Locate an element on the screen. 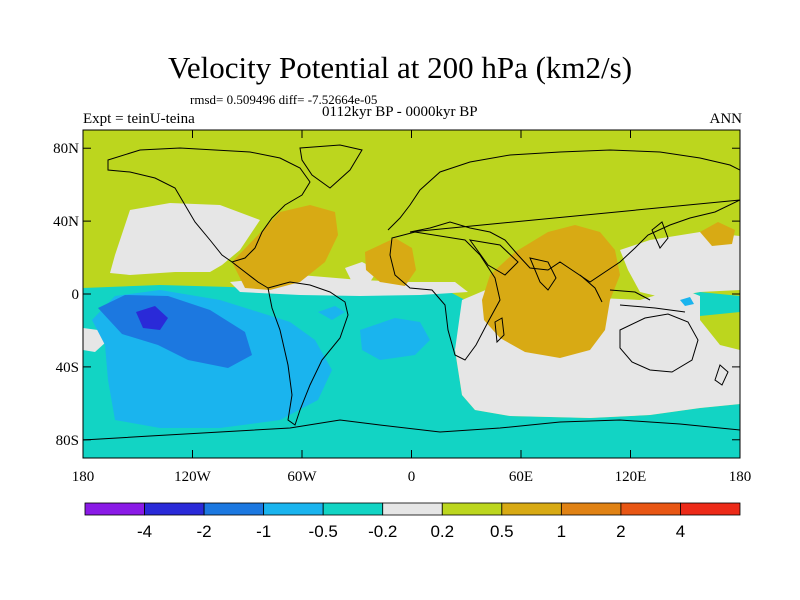 This screenshot has height=600, width=800. coastline-central-america is located at coordinates (250, 275).